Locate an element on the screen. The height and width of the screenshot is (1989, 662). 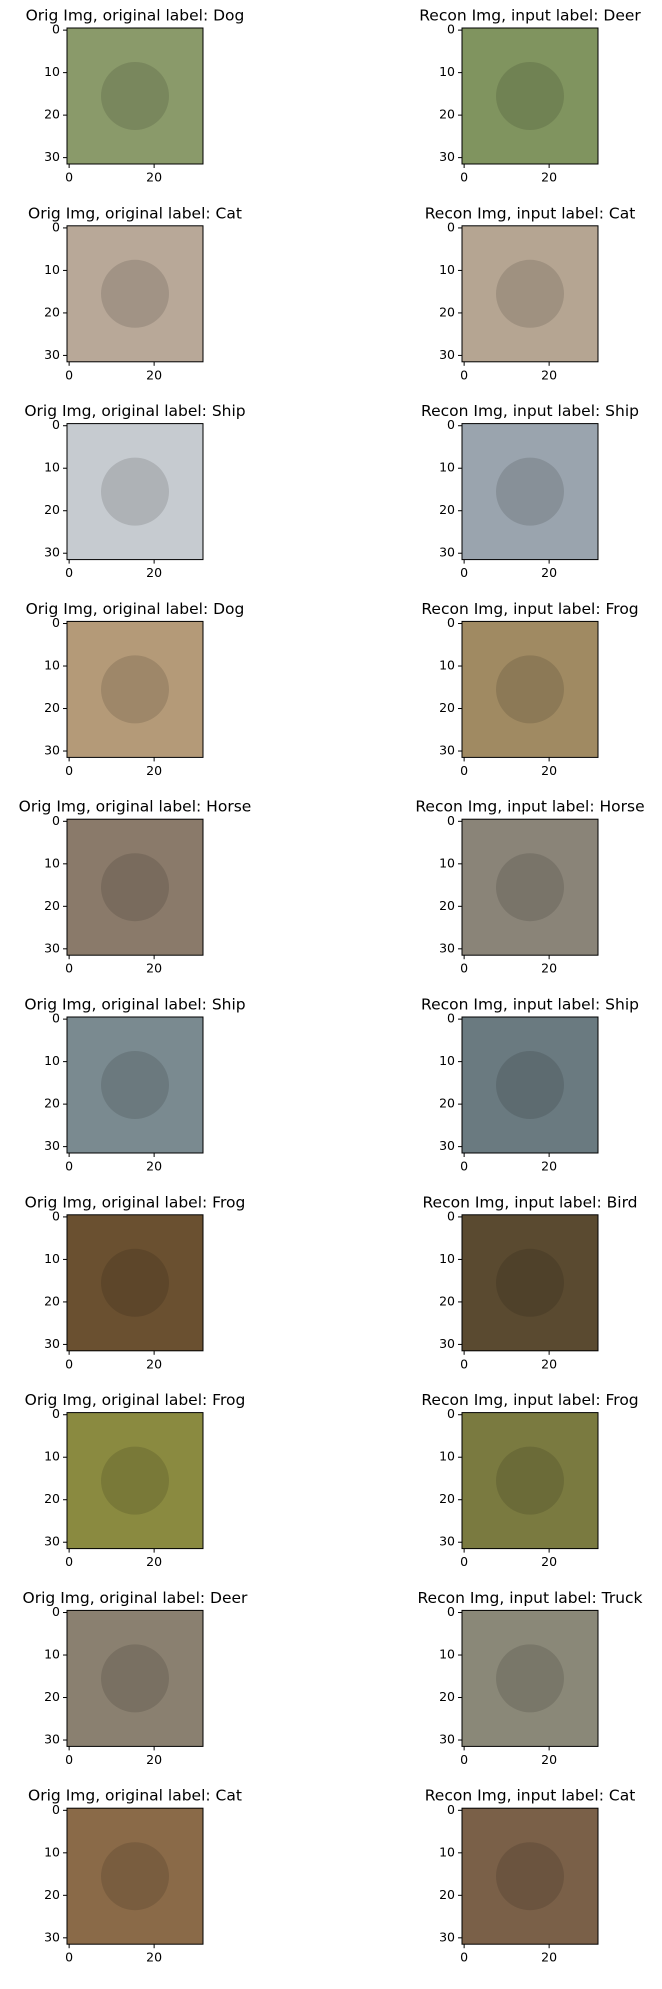
panel-title: Recon Img, input label: Deer is located at coordinates (530, 16).